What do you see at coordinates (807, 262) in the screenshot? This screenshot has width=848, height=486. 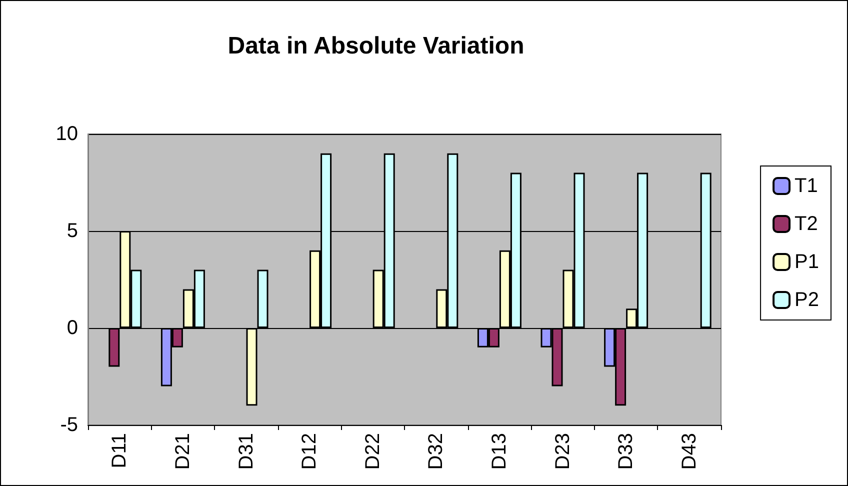 I see `legend-label: P1` at bounding box center [807, 262].